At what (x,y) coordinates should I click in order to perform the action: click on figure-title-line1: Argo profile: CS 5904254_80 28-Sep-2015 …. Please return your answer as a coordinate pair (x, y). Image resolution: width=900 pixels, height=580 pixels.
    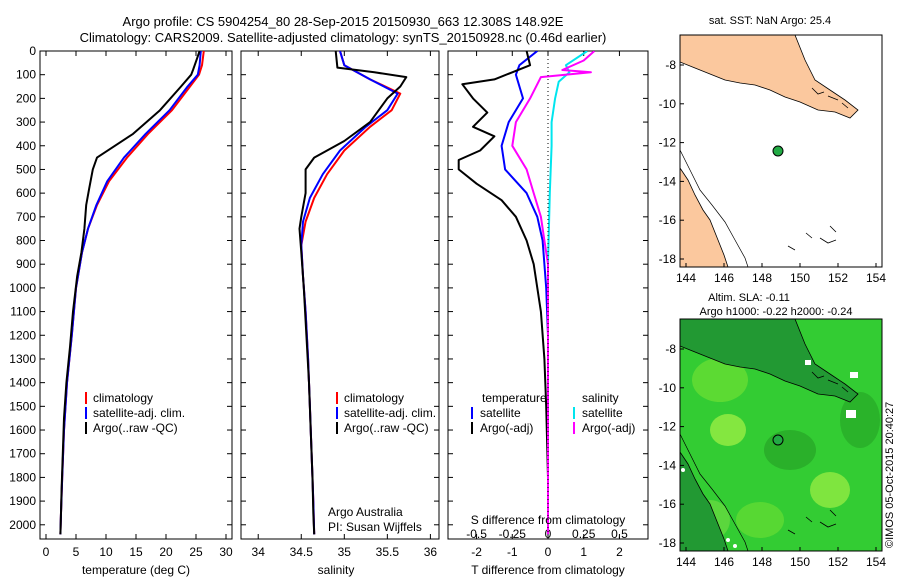
    Looking at the image, I should click on (343, 21).